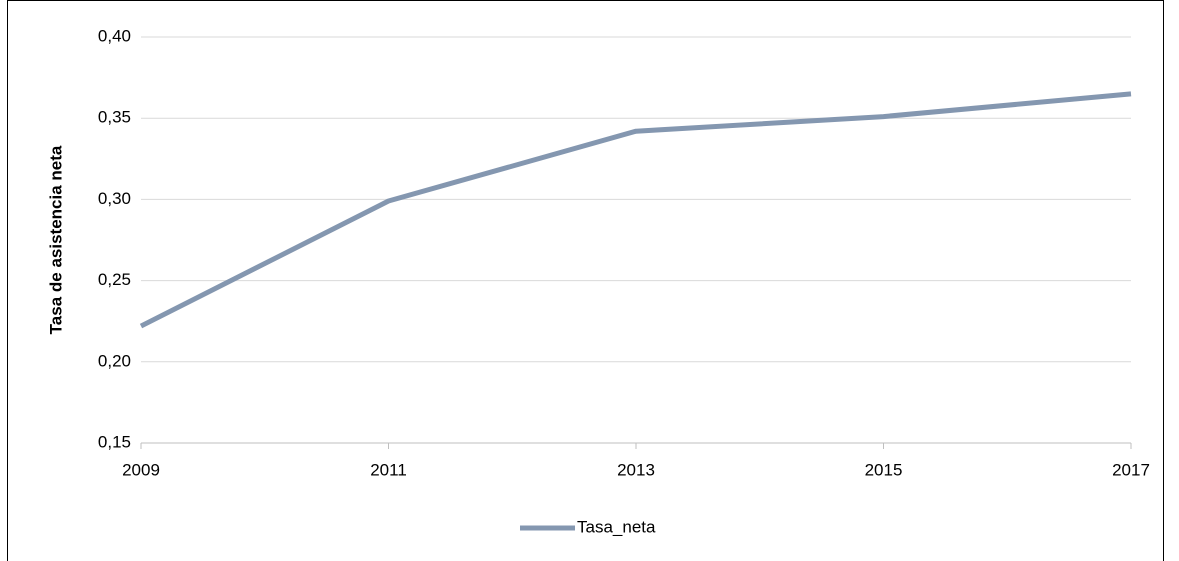 Image resolution: width=1179 pixels, height=561 pixels. What do you see at coordinates (55, 239) in the screenshot?
I see `y-axis-label: Tasa de asistencia neta` at bounding box center [55, 239].